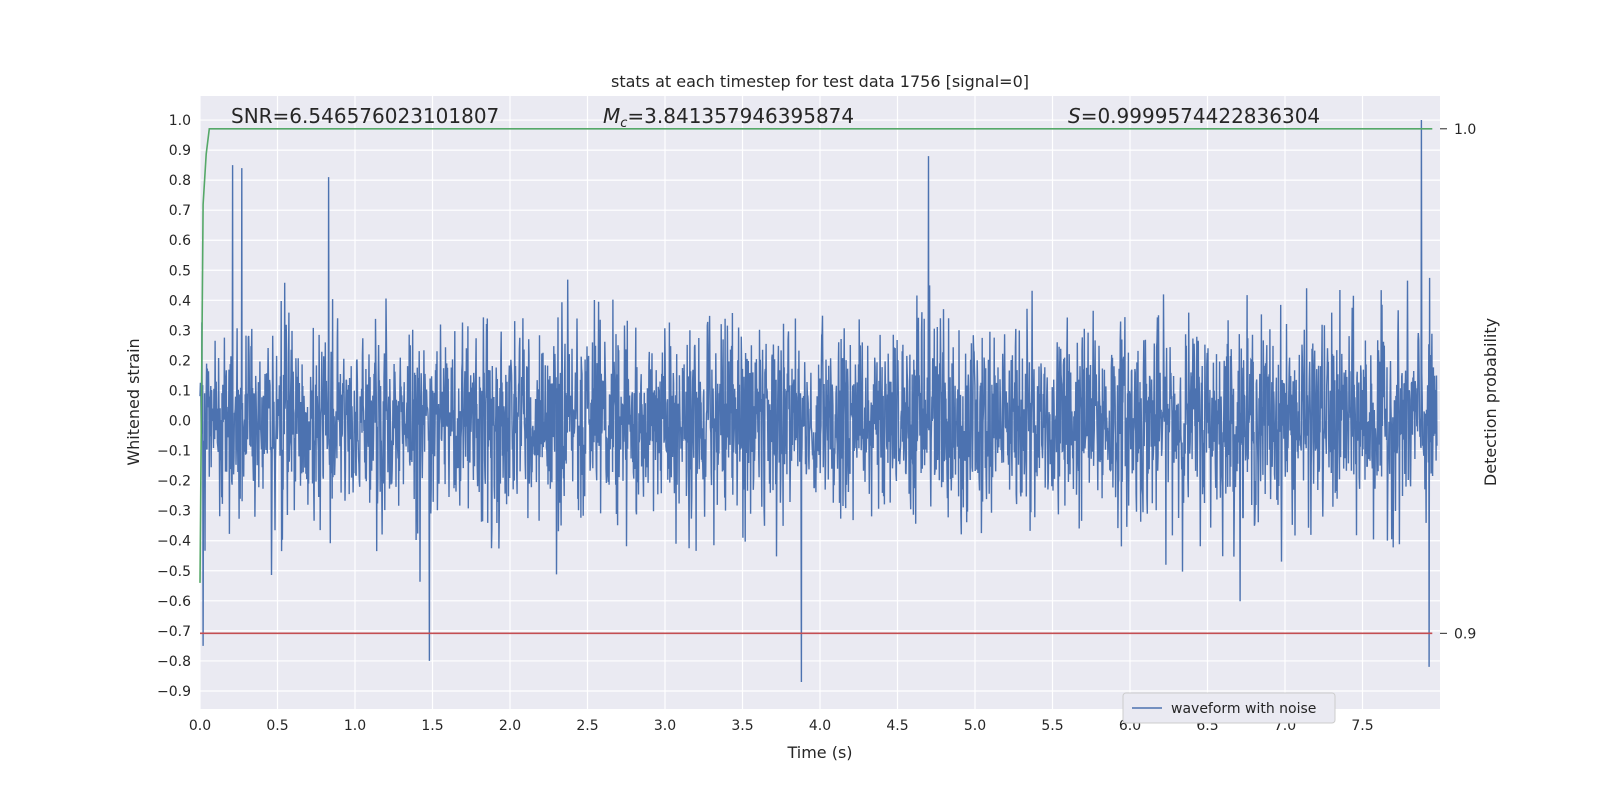 Image resolution: width=1600 pixels, height=804 pixels. I want to click on detection-stat-annotation: S=0.9999574422836304, so click(1194, 116).